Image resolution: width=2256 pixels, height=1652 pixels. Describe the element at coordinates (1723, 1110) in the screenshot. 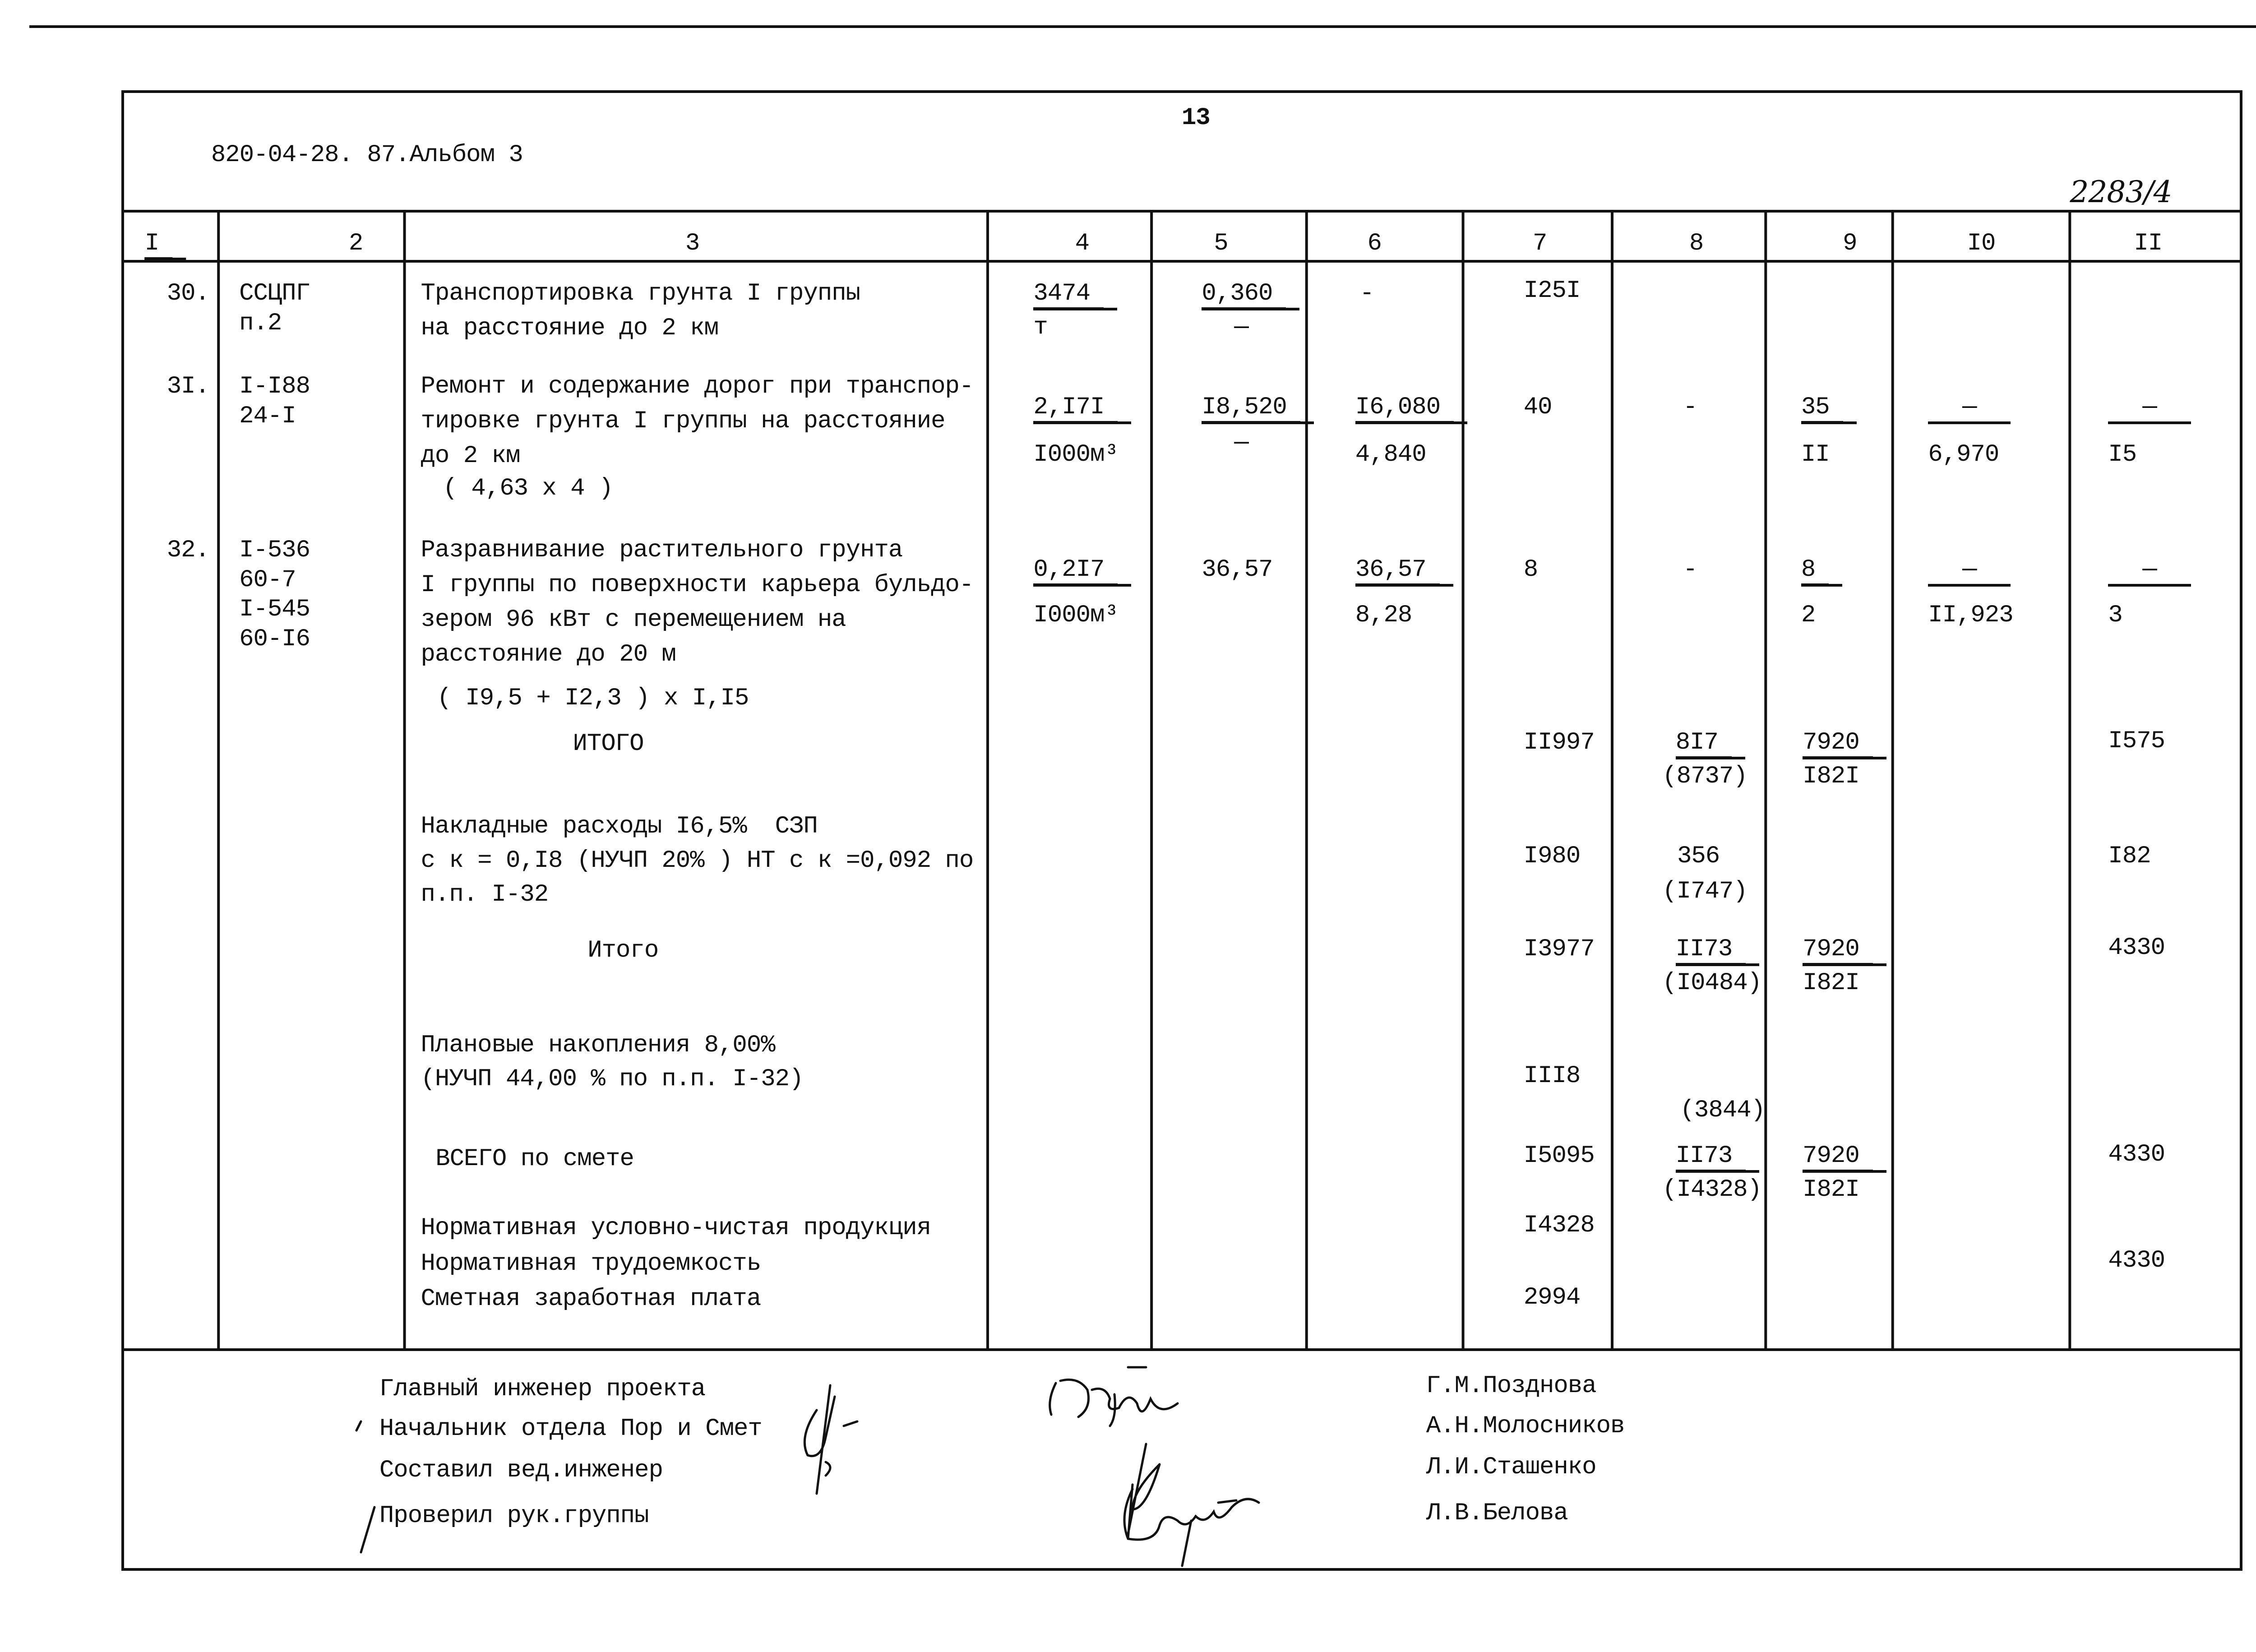

I see `planned-col8: (3844)` at that location.